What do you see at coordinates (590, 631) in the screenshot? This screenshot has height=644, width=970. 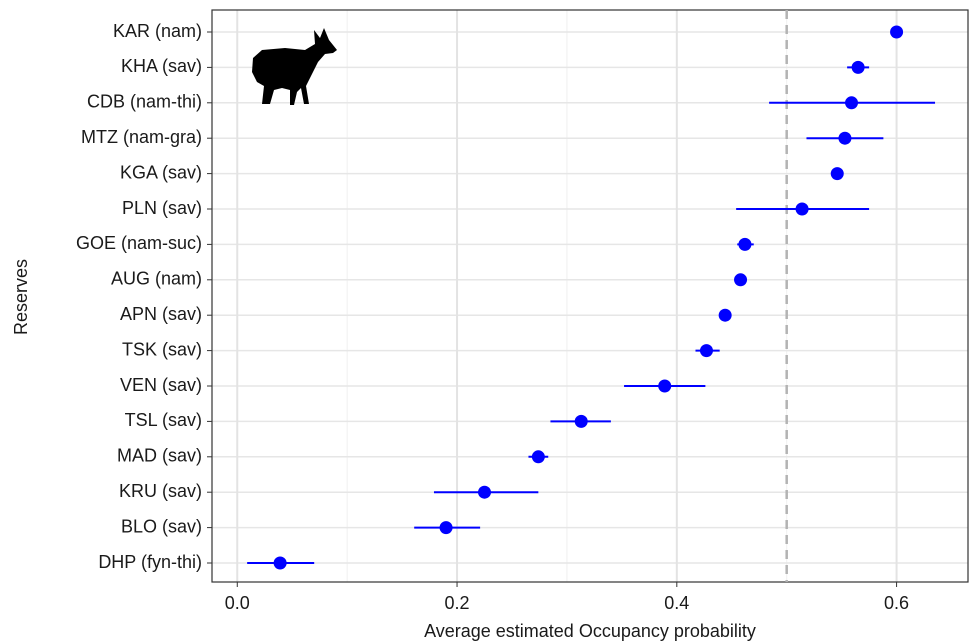 I see `x-axis-label: Average estimated Occupancy probability` at bounding box center [590, 631].